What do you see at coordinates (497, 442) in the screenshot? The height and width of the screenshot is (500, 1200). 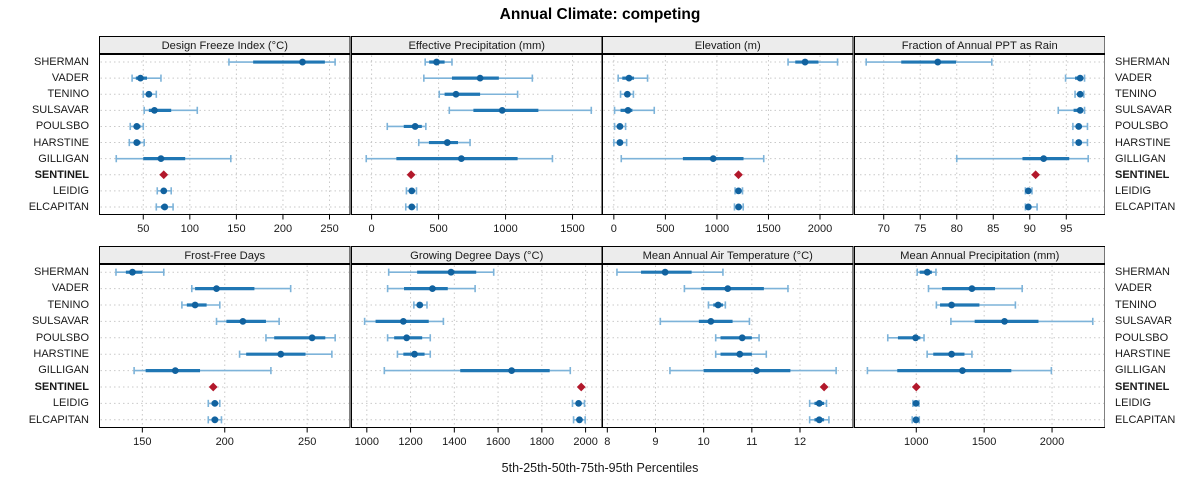 I see `axis-tick-label: 1600` at bounding box center [497, 442].